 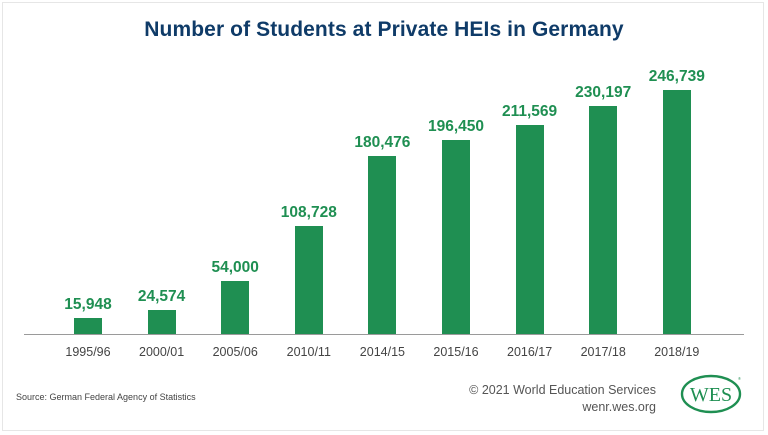 I want to click on x-axis-tick-label: 2018/19, so click(x=677, y=352).